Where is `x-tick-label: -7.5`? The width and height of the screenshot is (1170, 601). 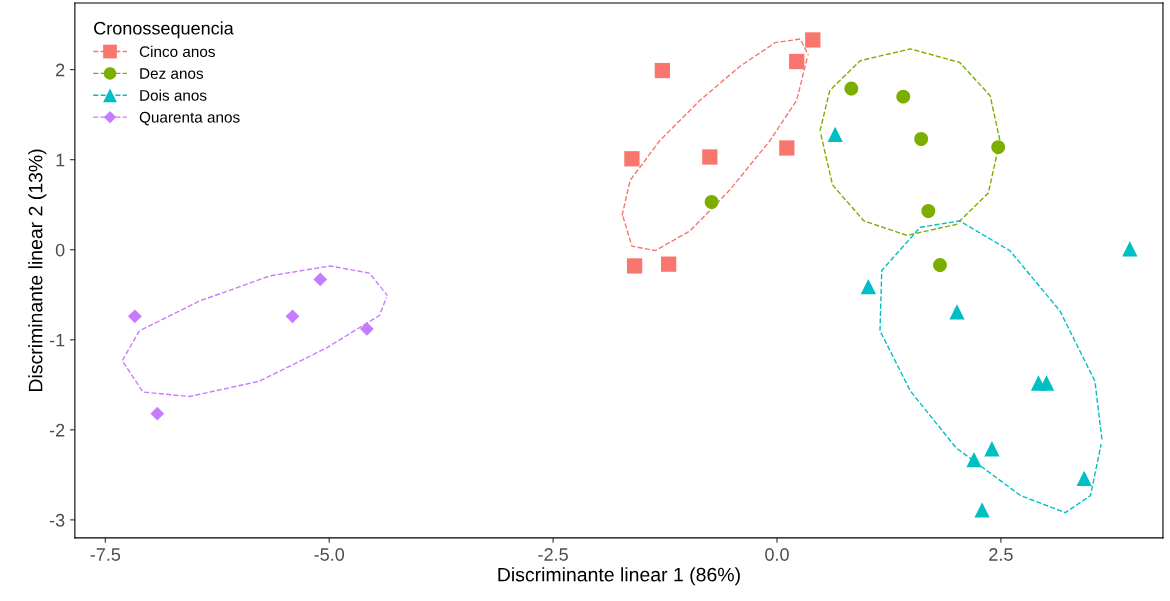
x-tick-label: -7.5 is located at coordinates (105, 554).